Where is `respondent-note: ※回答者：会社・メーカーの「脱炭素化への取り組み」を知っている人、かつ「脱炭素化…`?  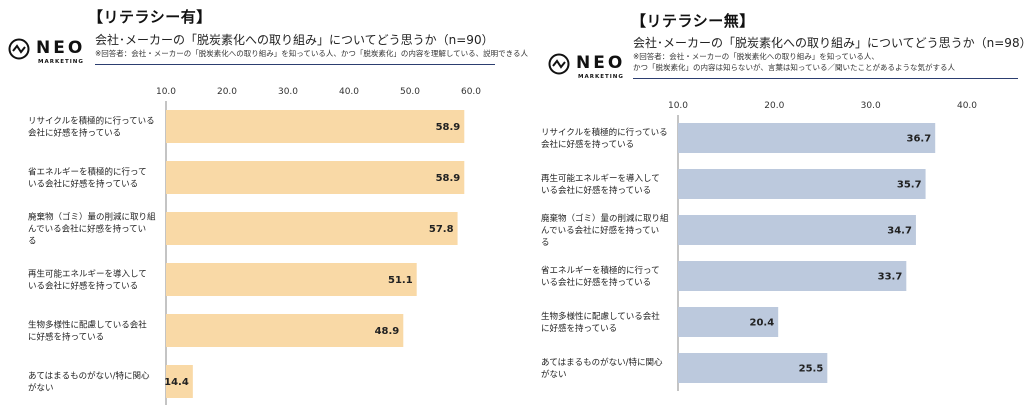
respondent-note: ※回答者：会社・メーカーの「脱炭素化への取り組み」を知っている人、かつ「脱炭素化… is located at coordinates (312, 53).